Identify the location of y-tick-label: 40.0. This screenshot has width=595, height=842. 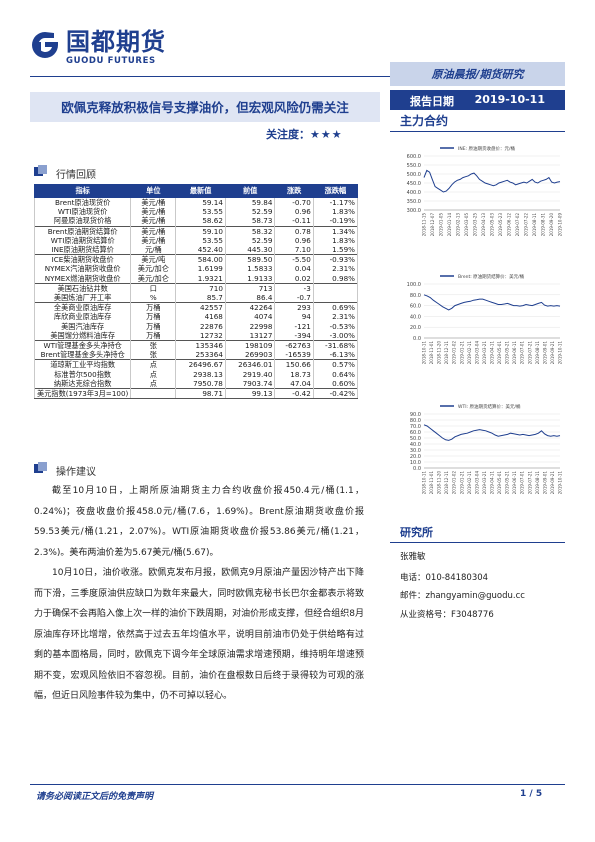
(415, 317).